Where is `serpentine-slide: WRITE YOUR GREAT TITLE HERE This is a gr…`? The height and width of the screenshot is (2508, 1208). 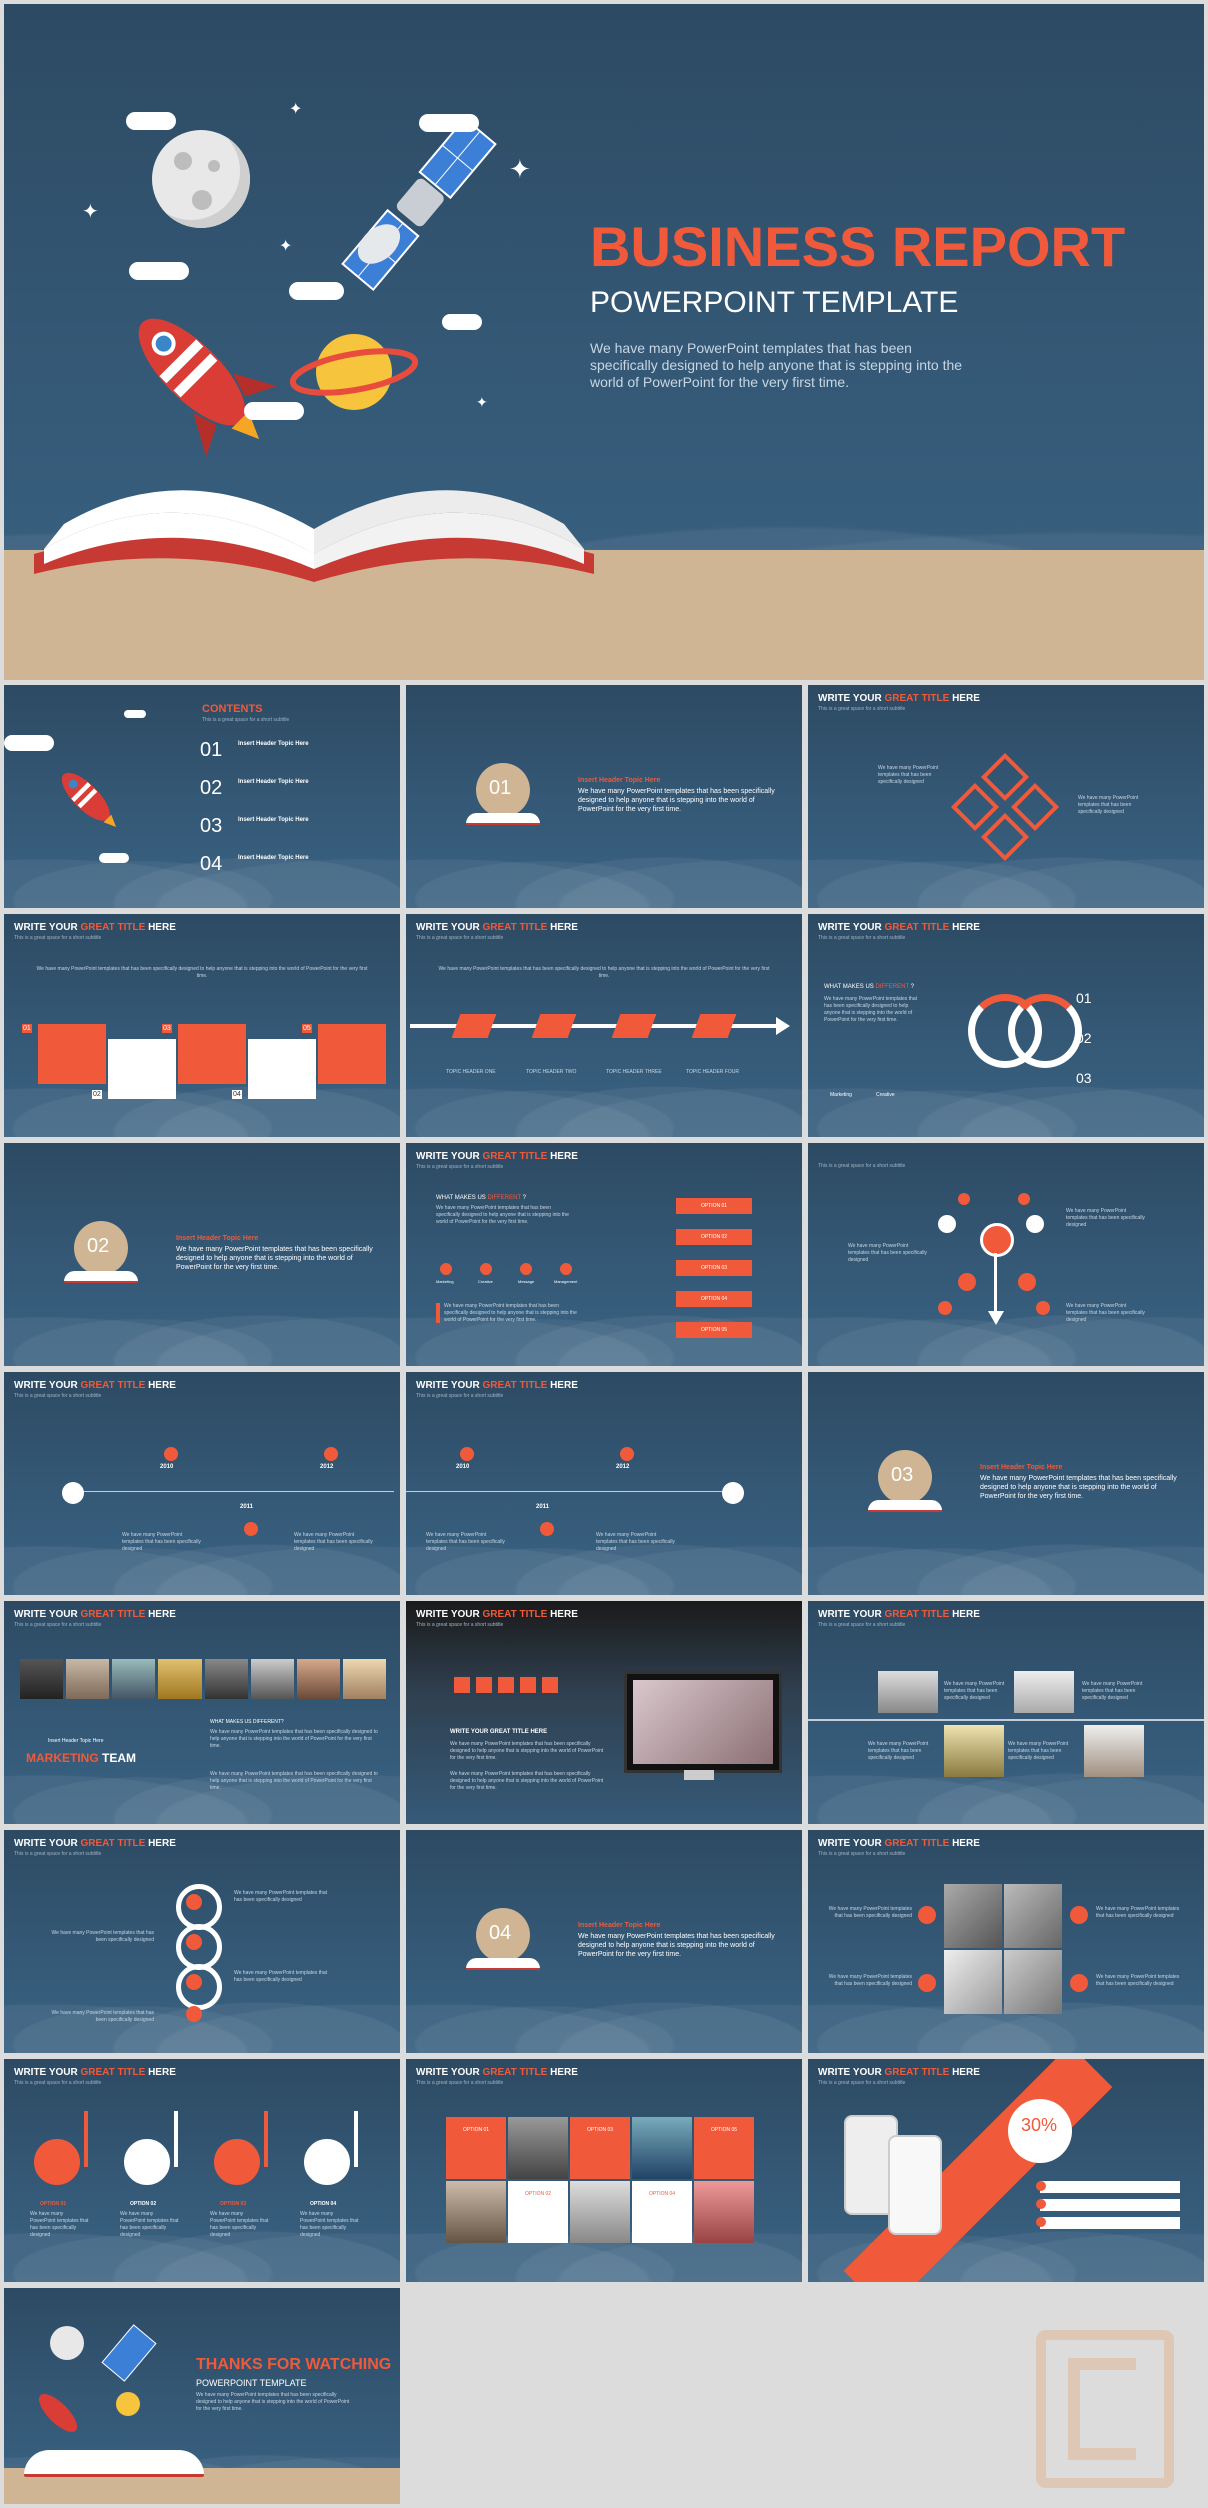 serpentine-slide: WRITE YOUR GREAT TITLE HERE This is a gr… is located at coordinates (202, 1941).